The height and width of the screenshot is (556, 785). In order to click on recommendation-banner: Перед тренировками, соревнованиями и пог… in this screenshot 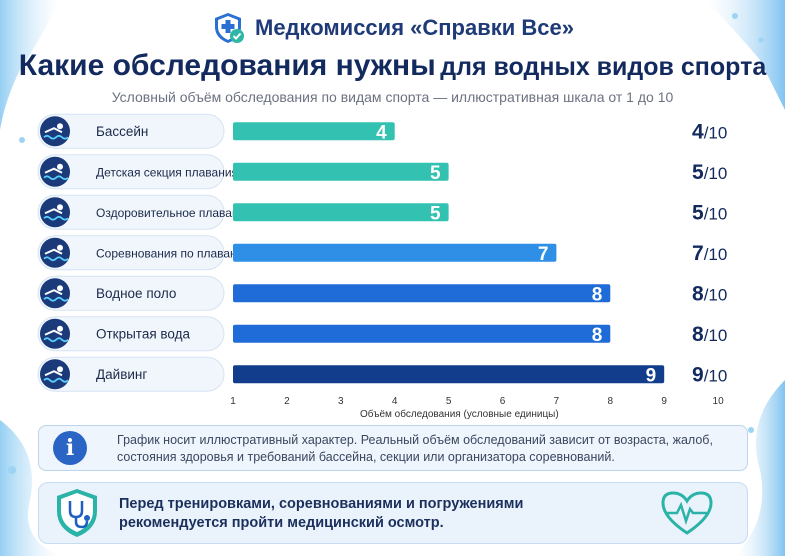, I will do `click(393, 513)`.